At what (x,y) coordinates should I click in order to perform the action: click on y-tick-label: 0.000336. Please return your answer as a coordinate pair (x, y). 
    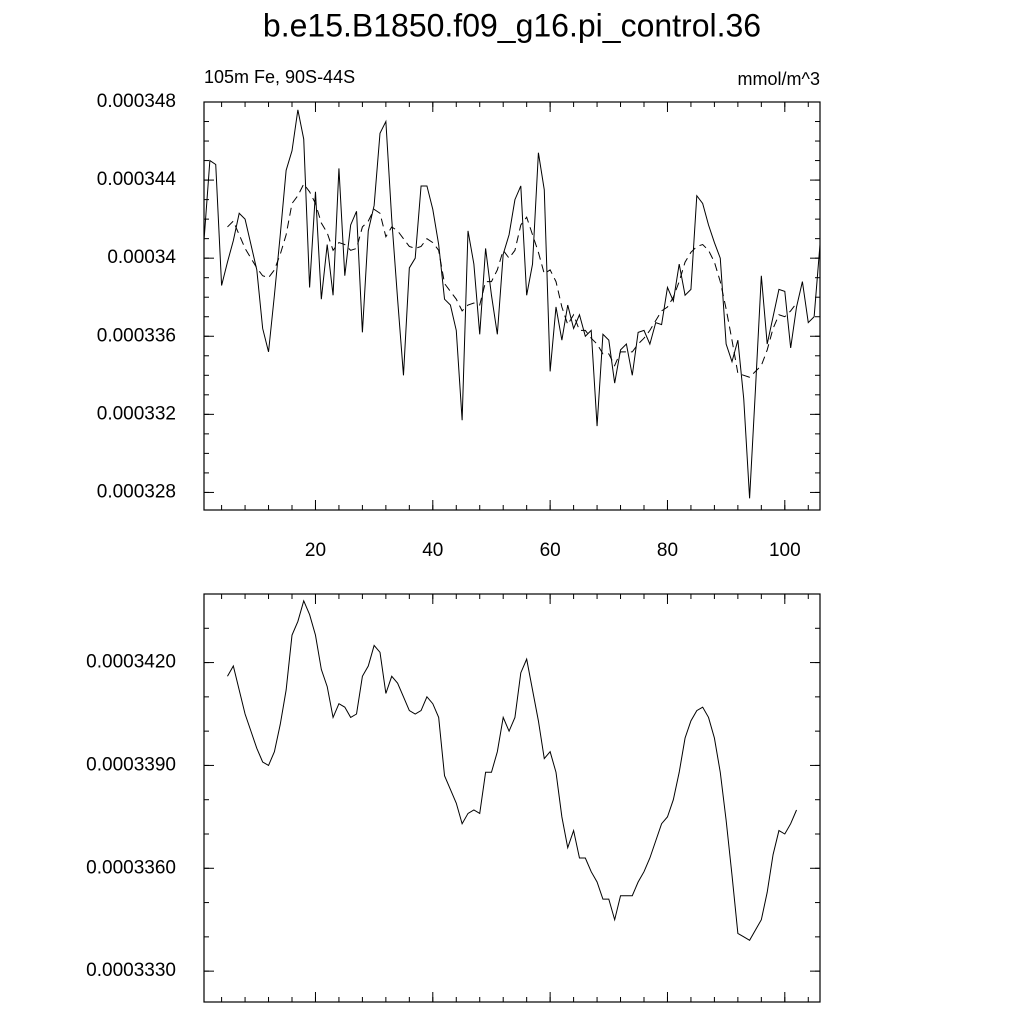
    Looking at the image, I should click on (136, 335).